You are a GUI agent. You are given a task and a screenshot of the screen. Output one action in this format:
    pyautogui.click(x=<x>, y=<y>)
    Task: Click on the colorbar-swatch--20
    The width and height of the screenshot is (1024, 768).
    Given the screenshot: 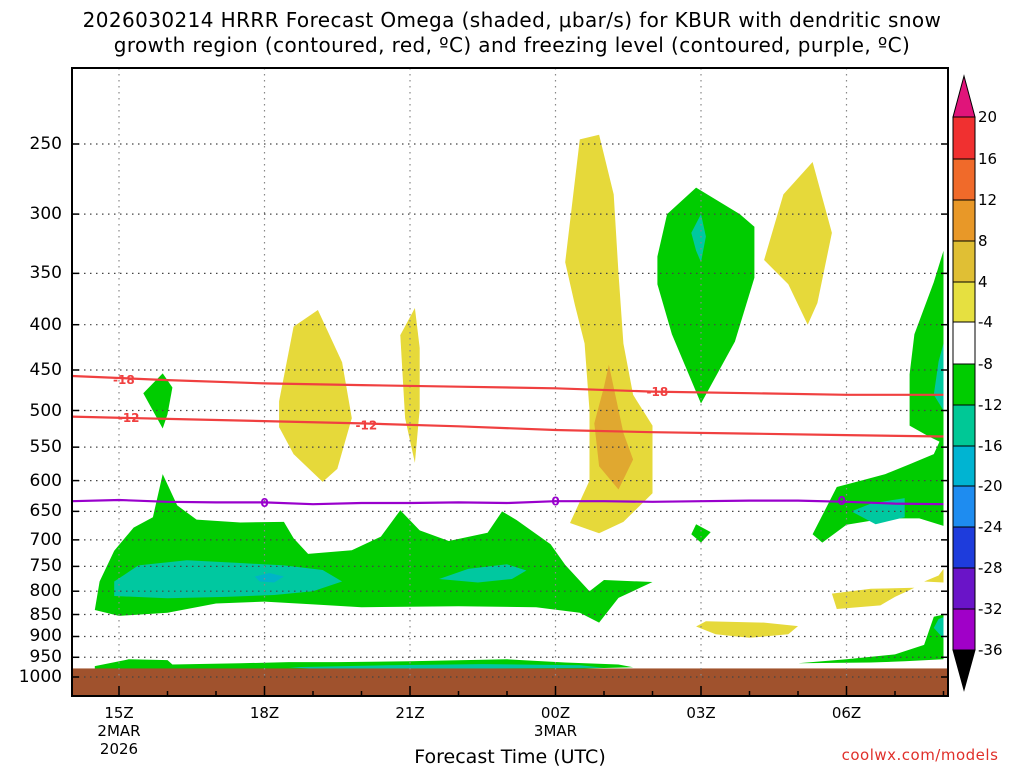 What is the action you would take?
    pyautogui.click(x=964, y=506)
    